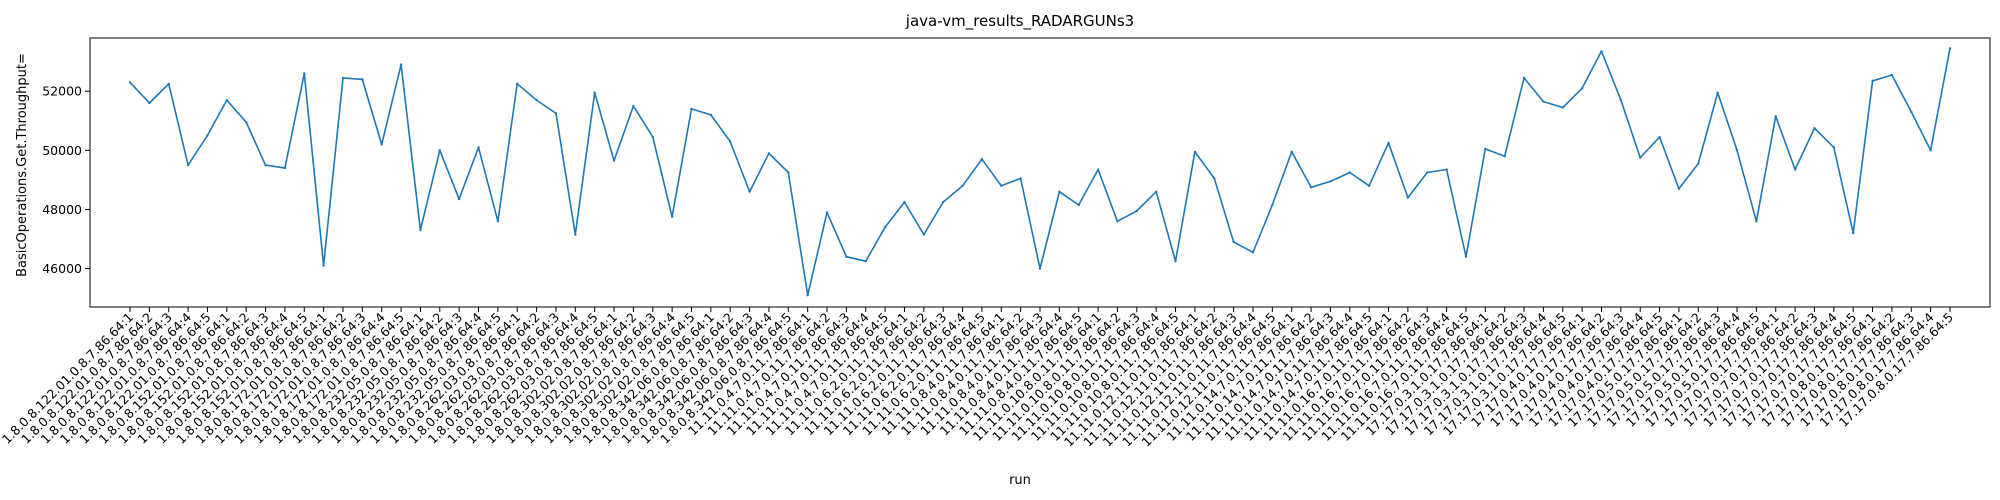 The height and width of the screenshot is (500, 2000). What do you see at coordinates (22, 165) in the screenshot?
I see `y-axis-label: BasicOperations.Get.Throughput=` at bounding box center [22, 165].